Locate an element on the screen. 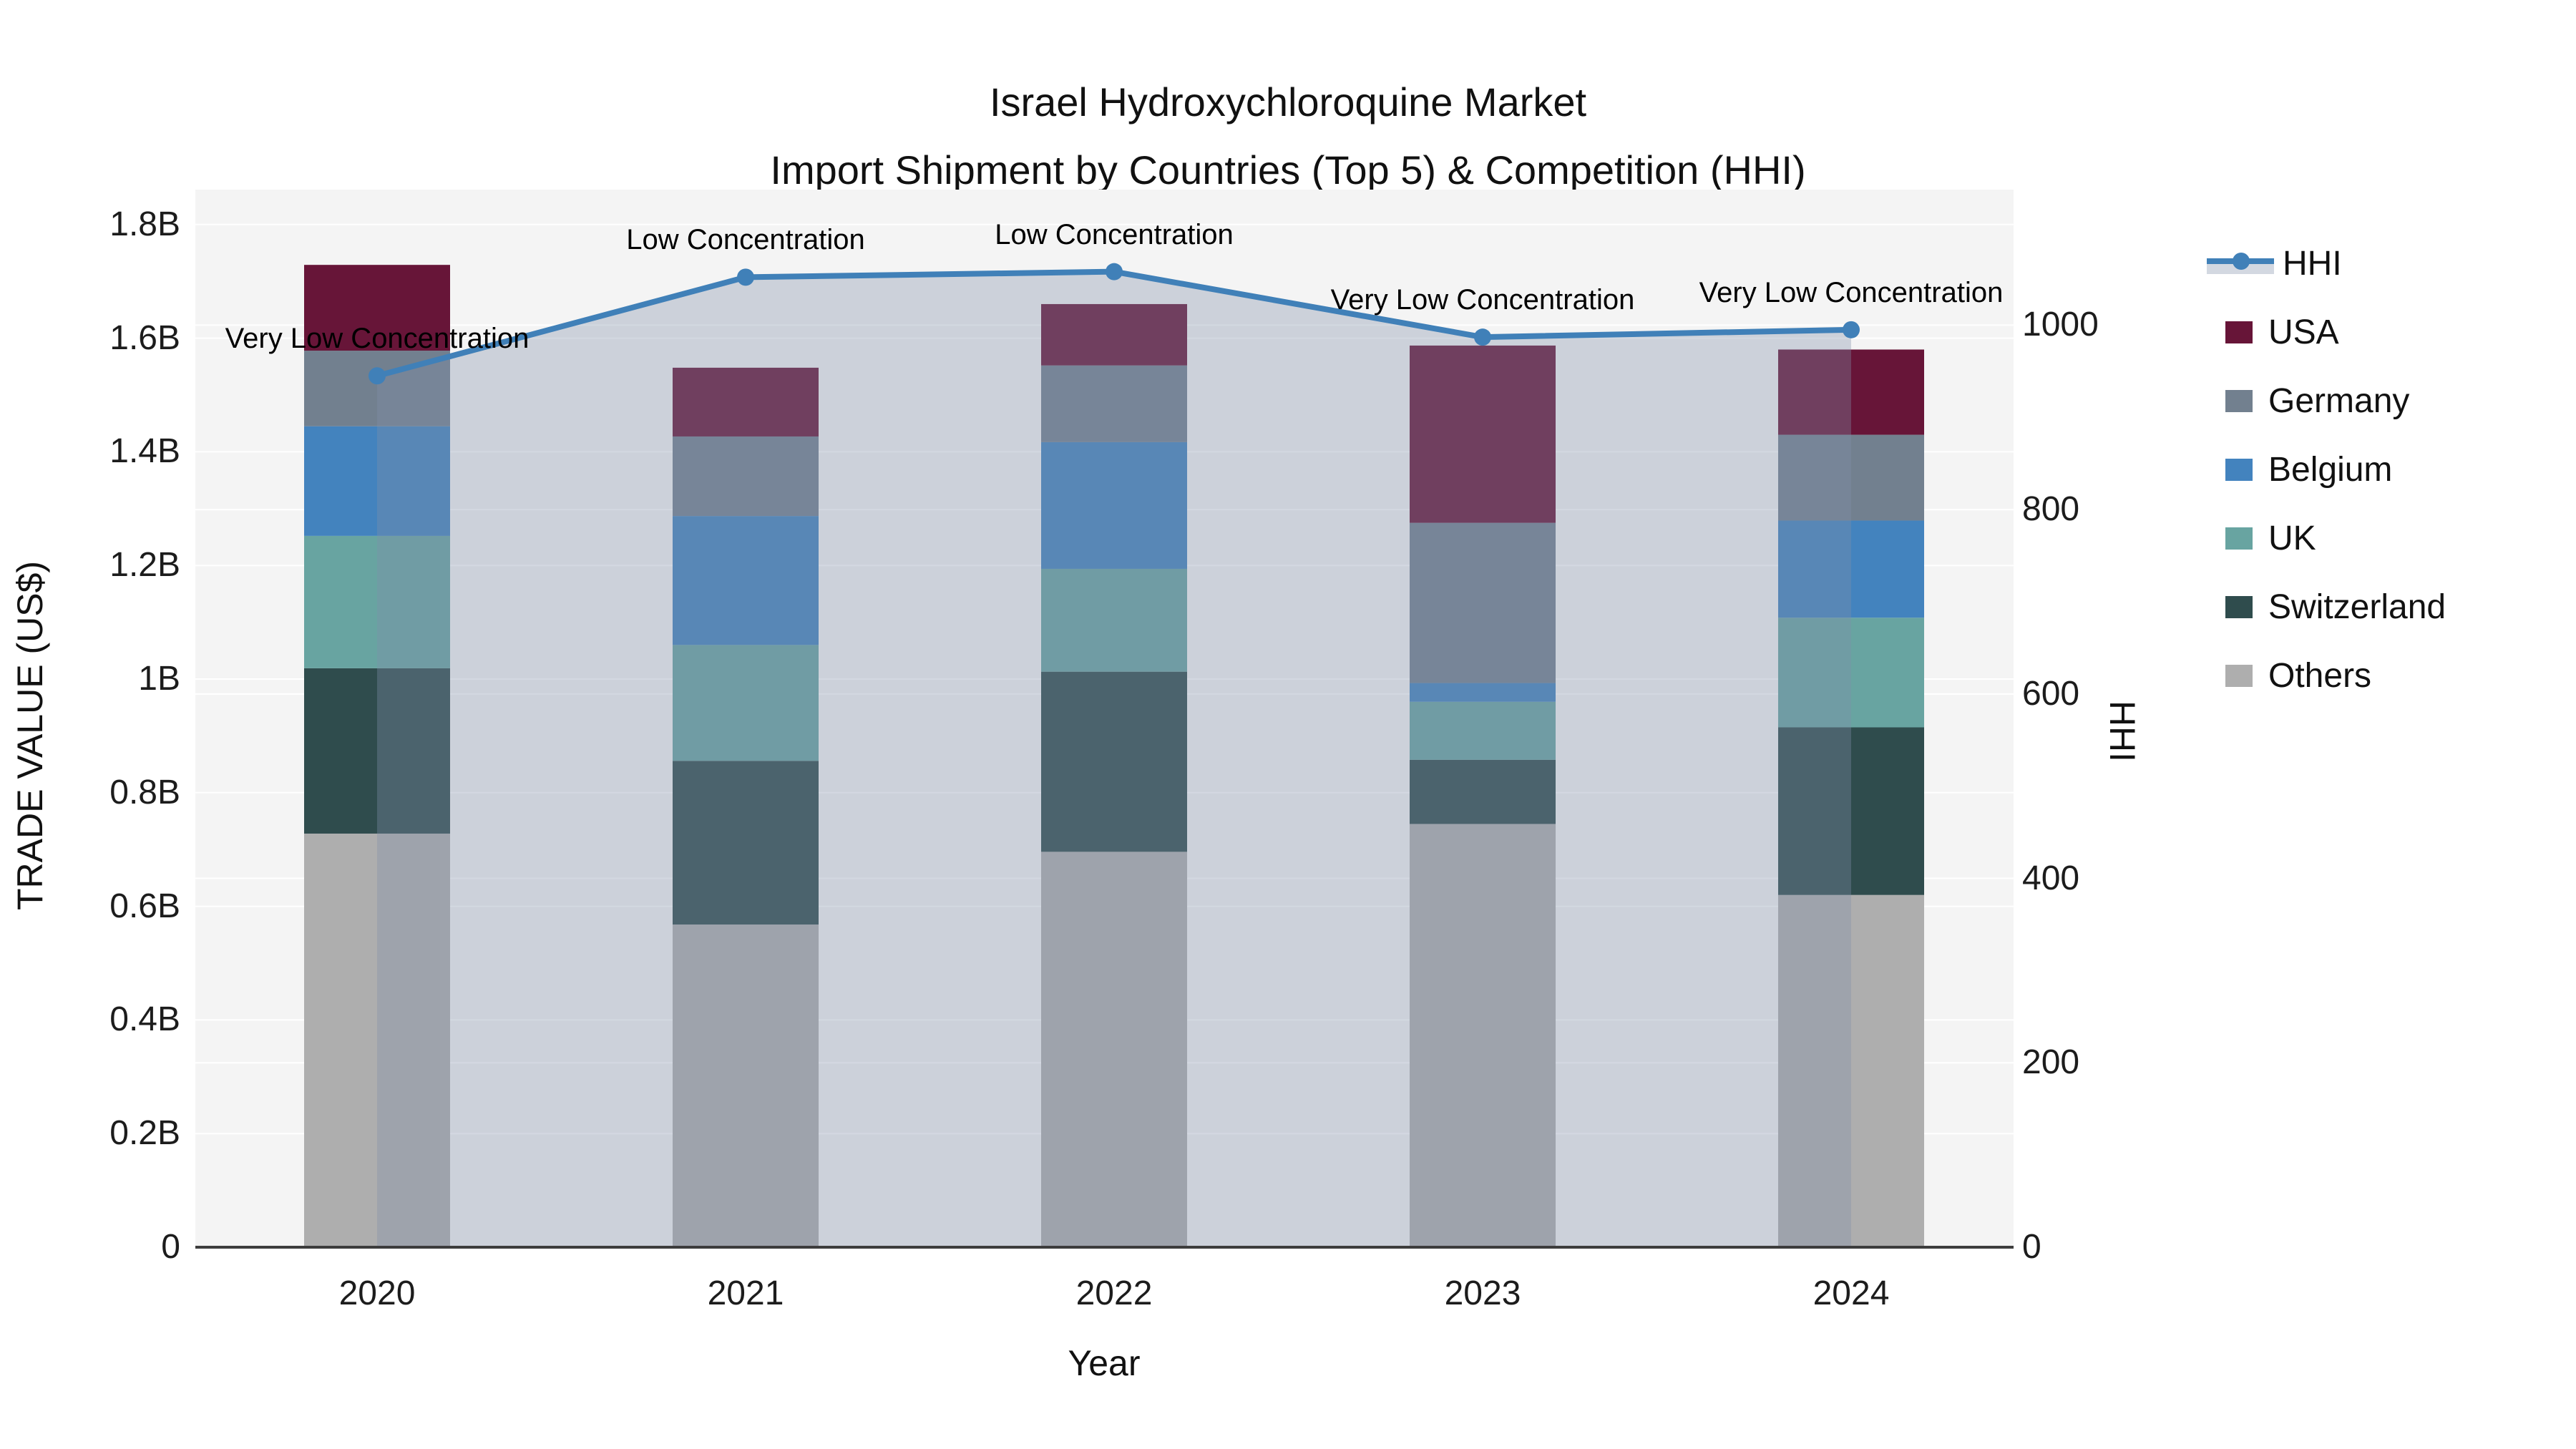 Image resolution: width=2576 pixels, height=1449 pixels. x-tick-2022: 2022 is located at coordinates (1114, 1293).